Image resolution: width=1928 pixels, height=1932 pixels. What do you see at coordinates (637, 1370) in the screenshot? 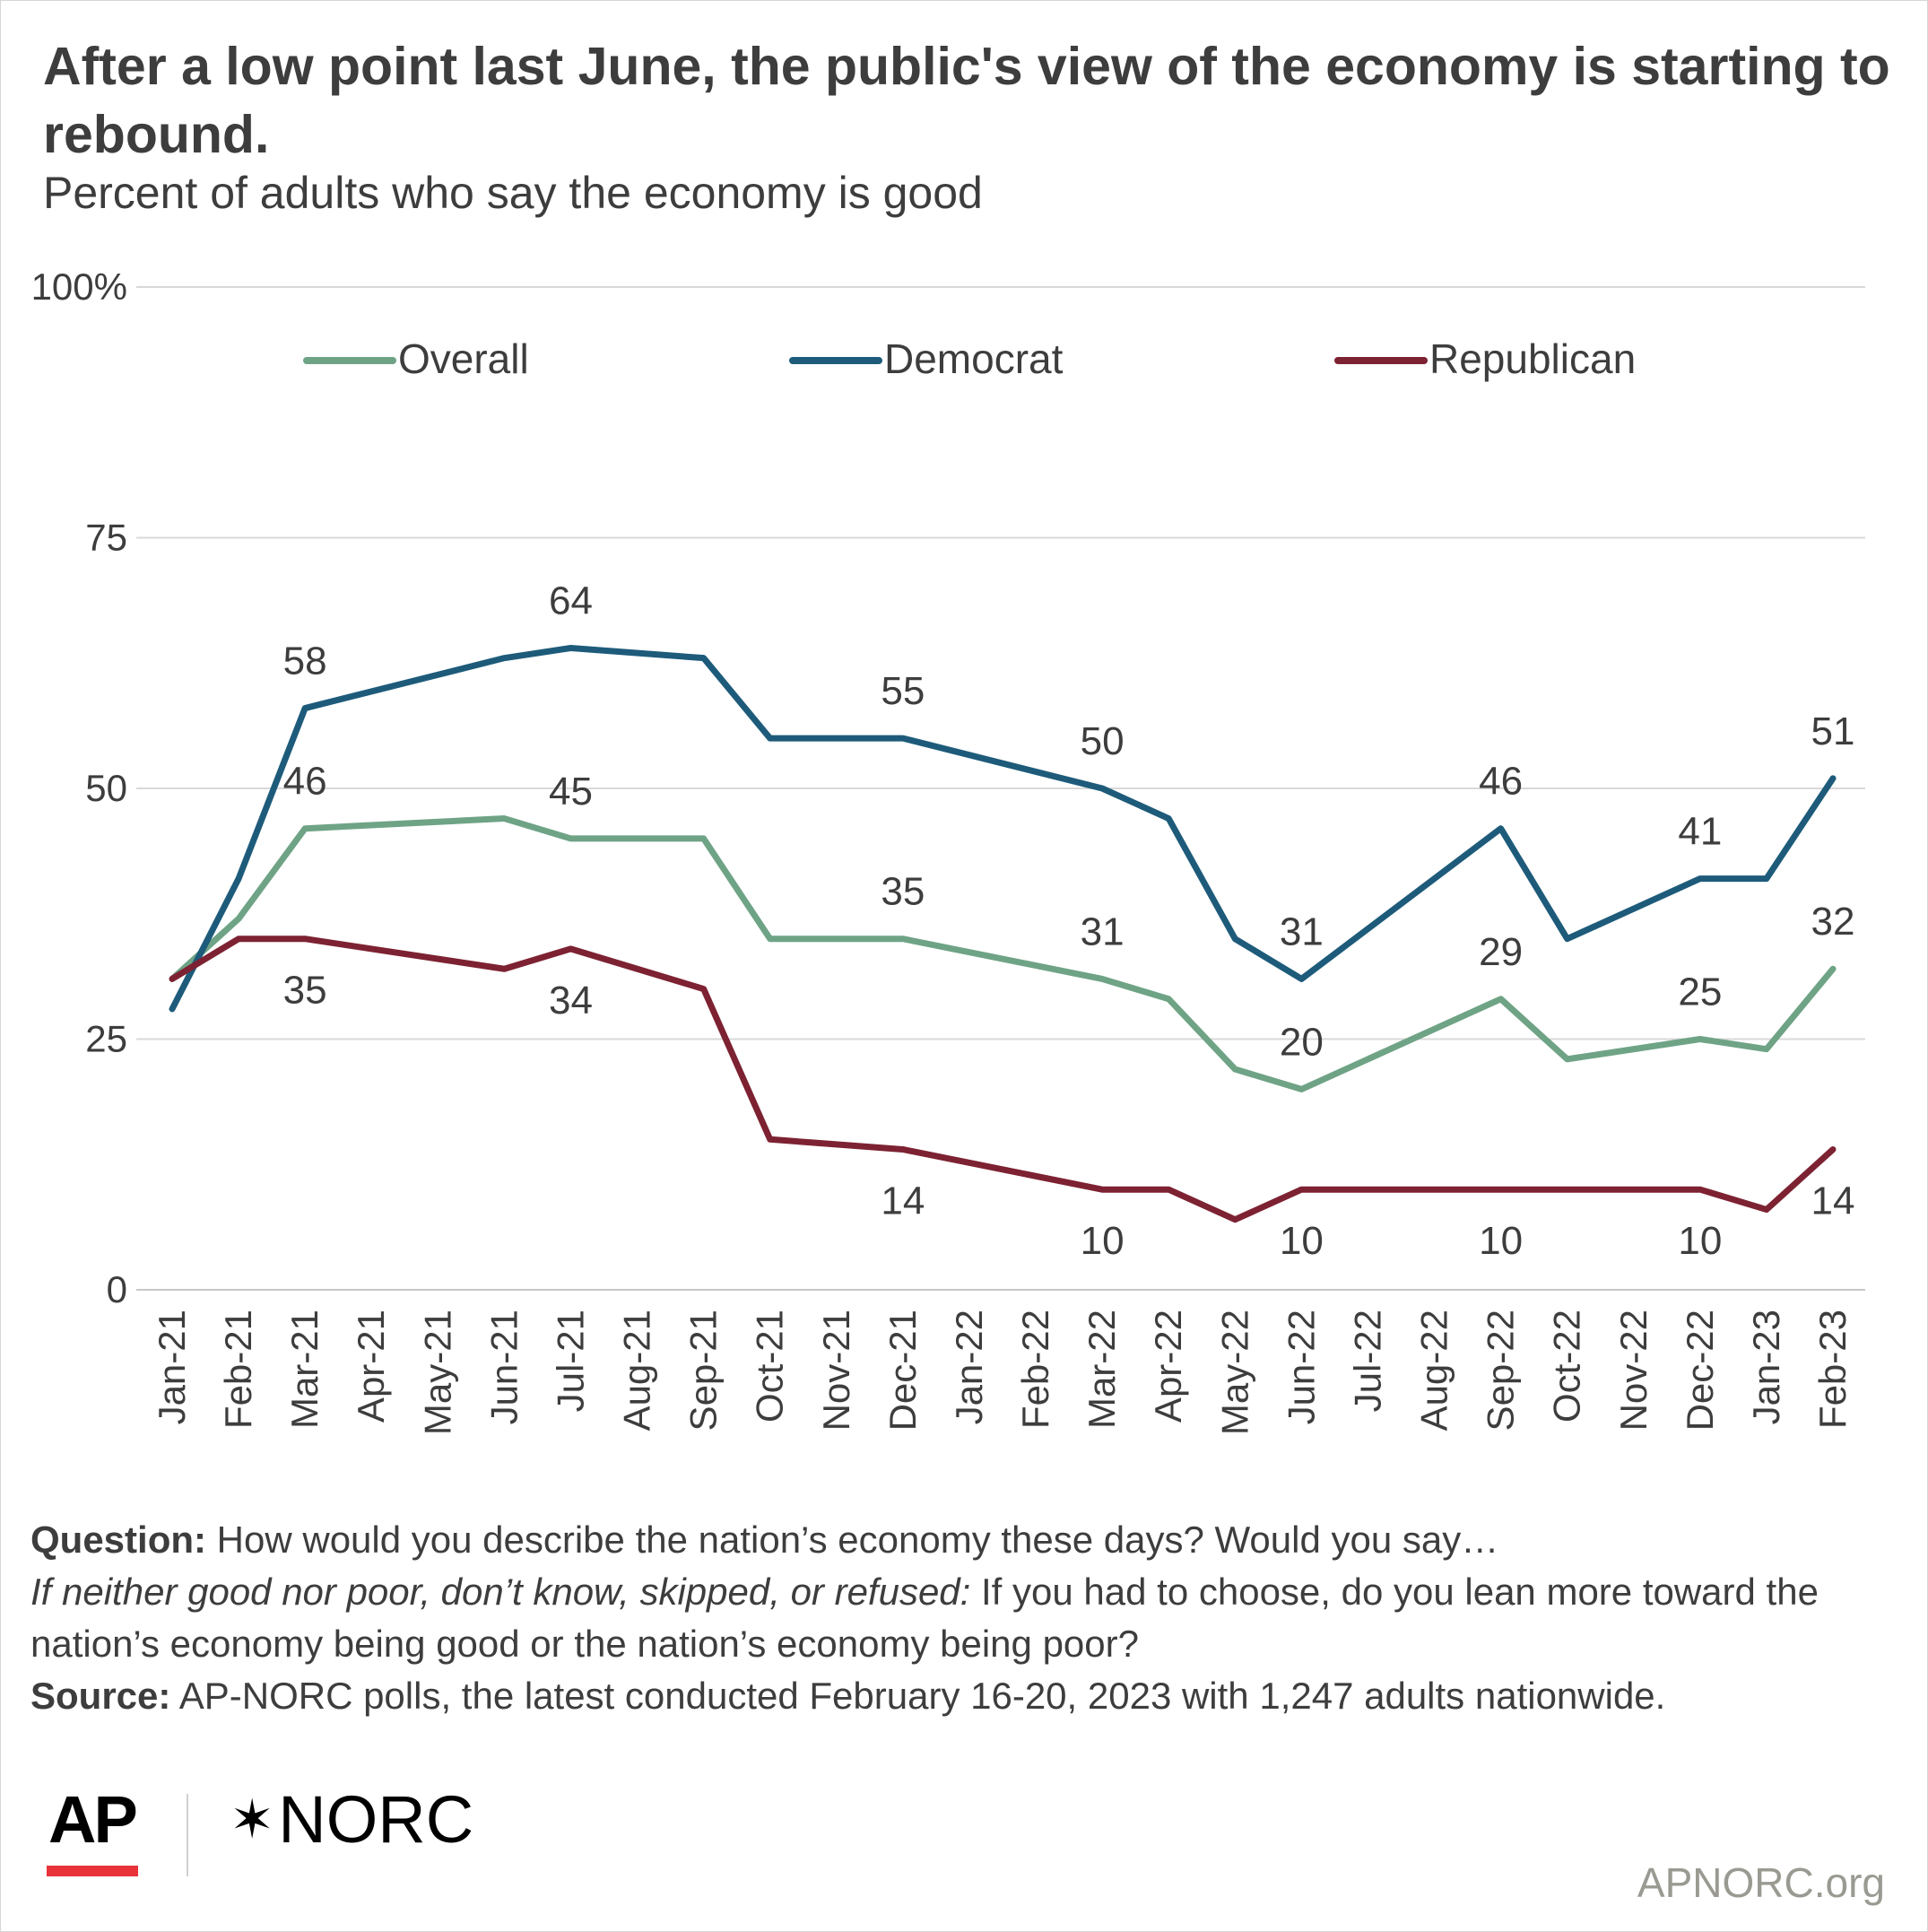
I see `x-tick-label: Aug-21` at bounding box center [637, 1370].